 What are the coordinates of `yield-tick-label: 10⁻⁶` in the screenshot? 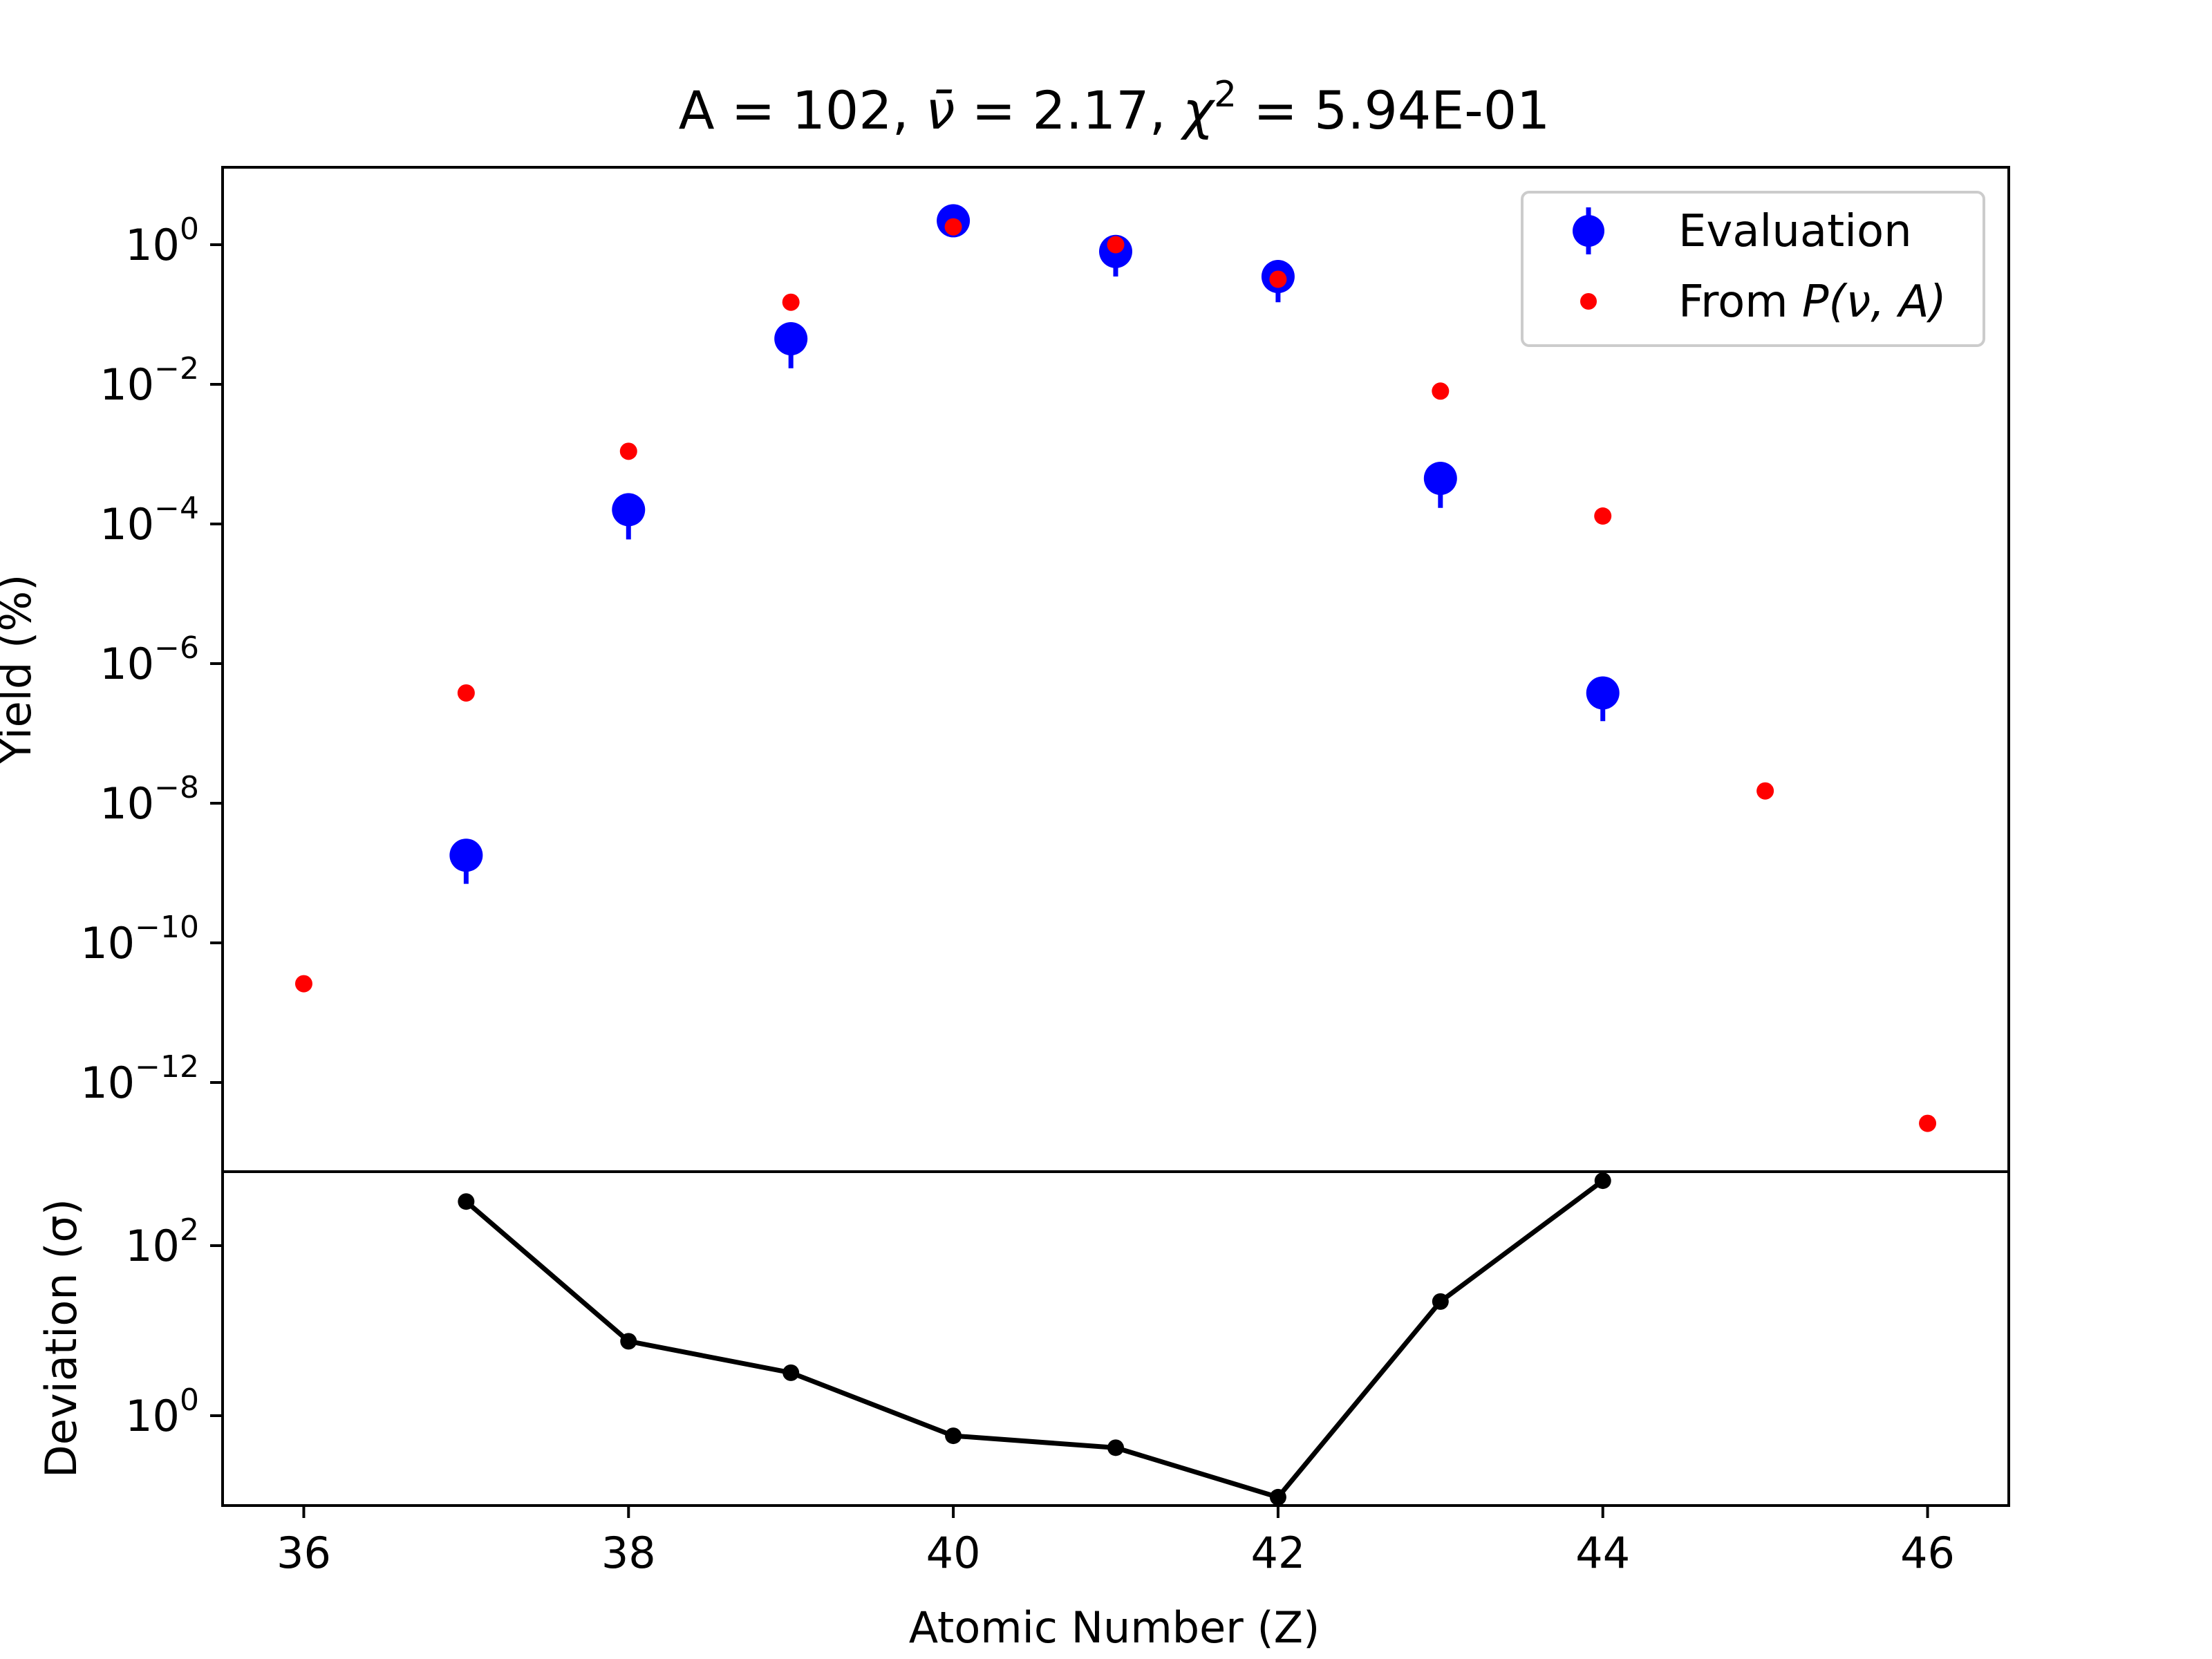 It's located at (150, 659).